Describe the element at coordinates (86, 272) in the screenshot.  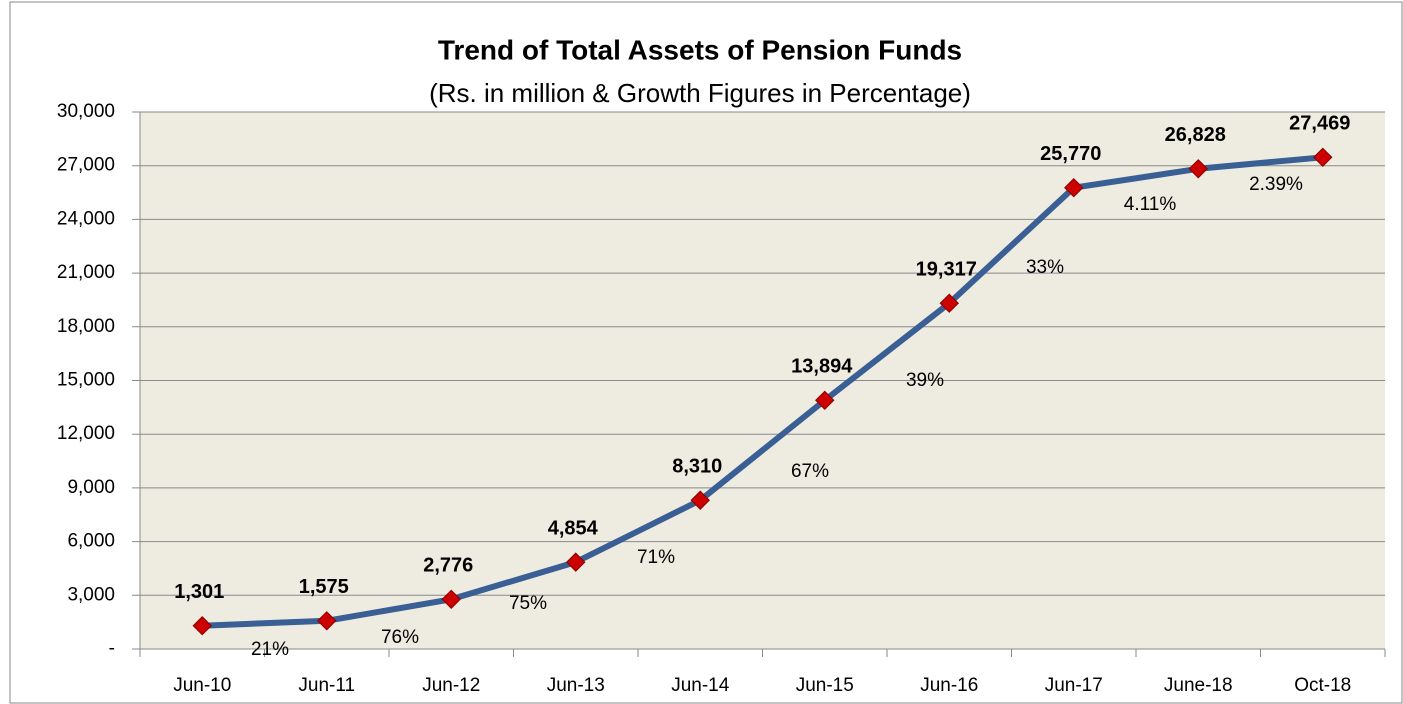
I see `y-tick-label: 21,000` at that location.